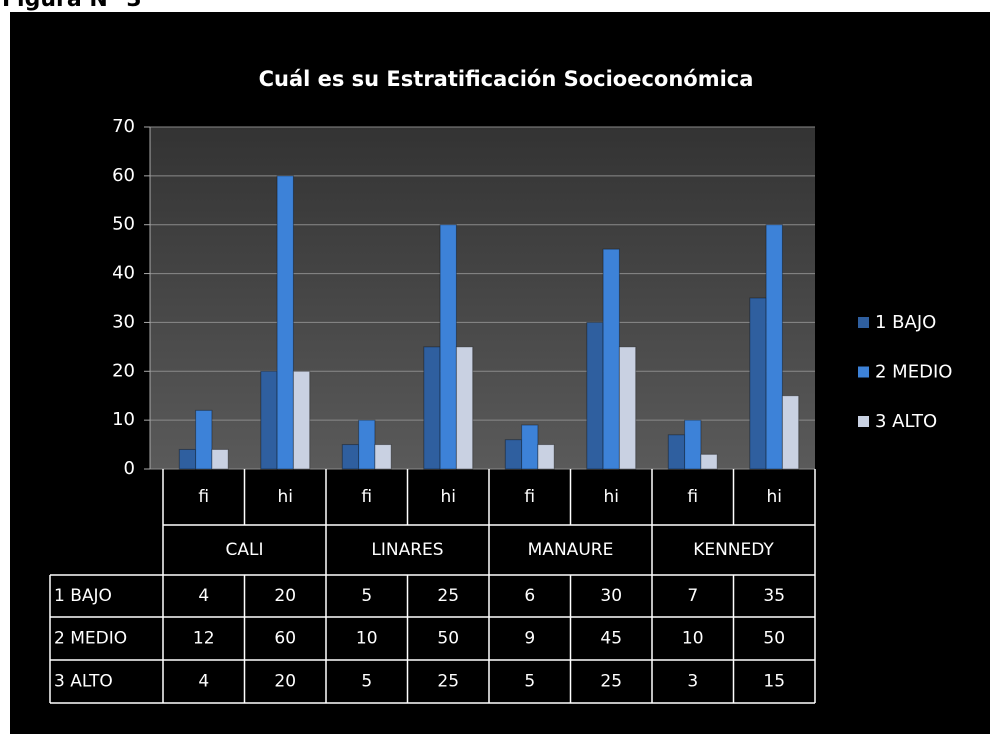  I want to click on y-tick-label: 10, so click(123, 419).